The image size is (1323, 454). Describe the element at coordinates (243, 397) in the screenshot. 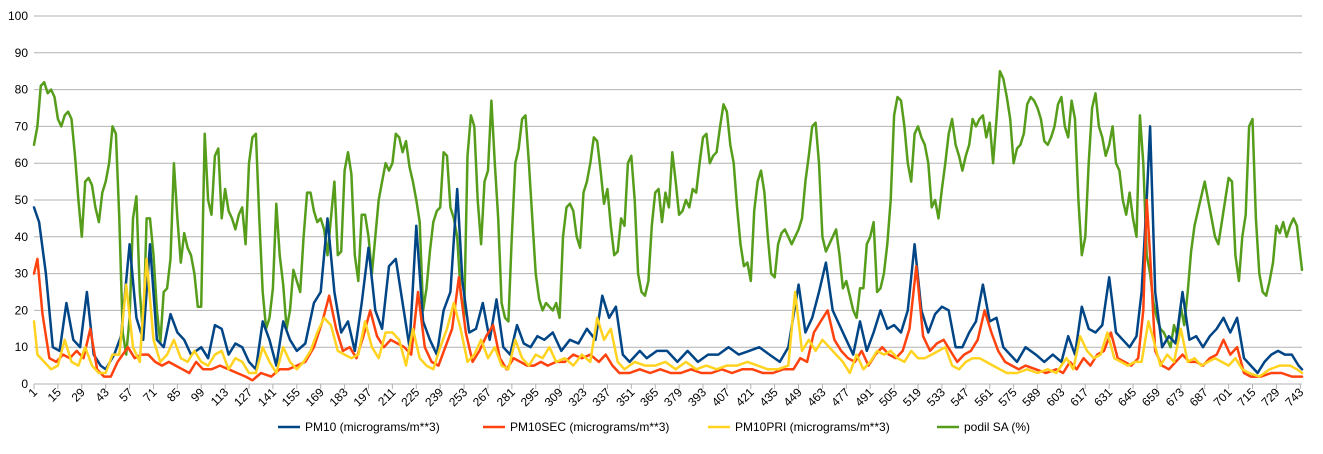

I see `x-tick-label: 127` at that location.